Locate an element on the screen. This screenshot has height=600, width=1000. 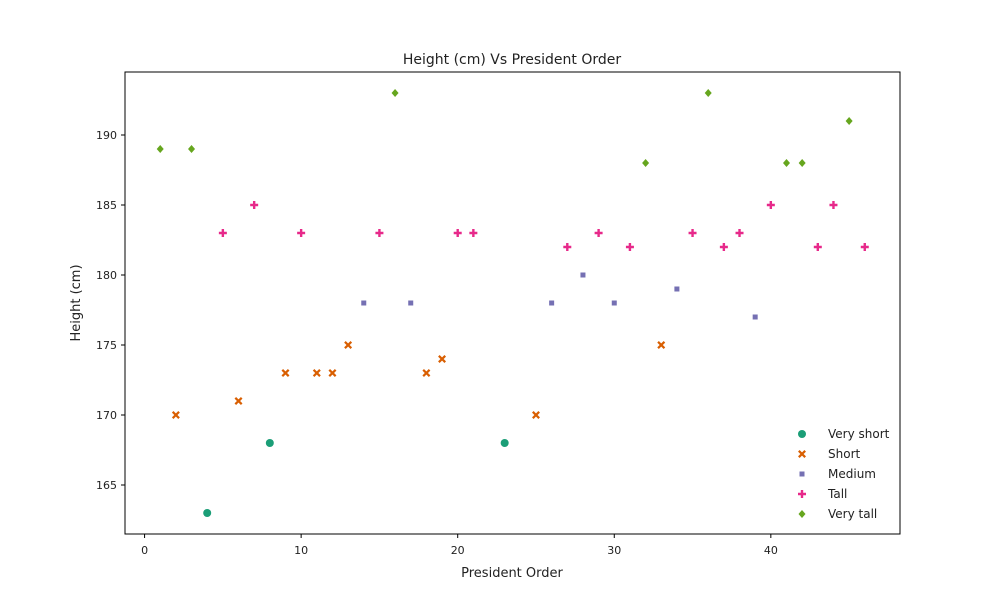
legend: Very short Short Medium Tall Very tall is located at coordinates (844, 474).